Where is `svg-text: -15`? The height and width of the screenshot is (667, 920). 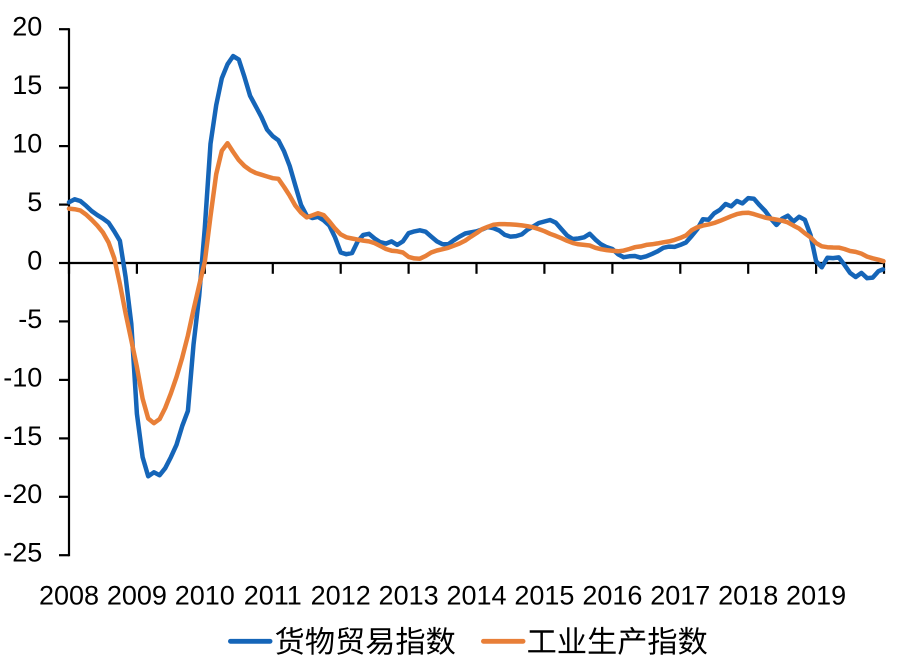
svg-text: -15 is located at coordinates (22, 436).